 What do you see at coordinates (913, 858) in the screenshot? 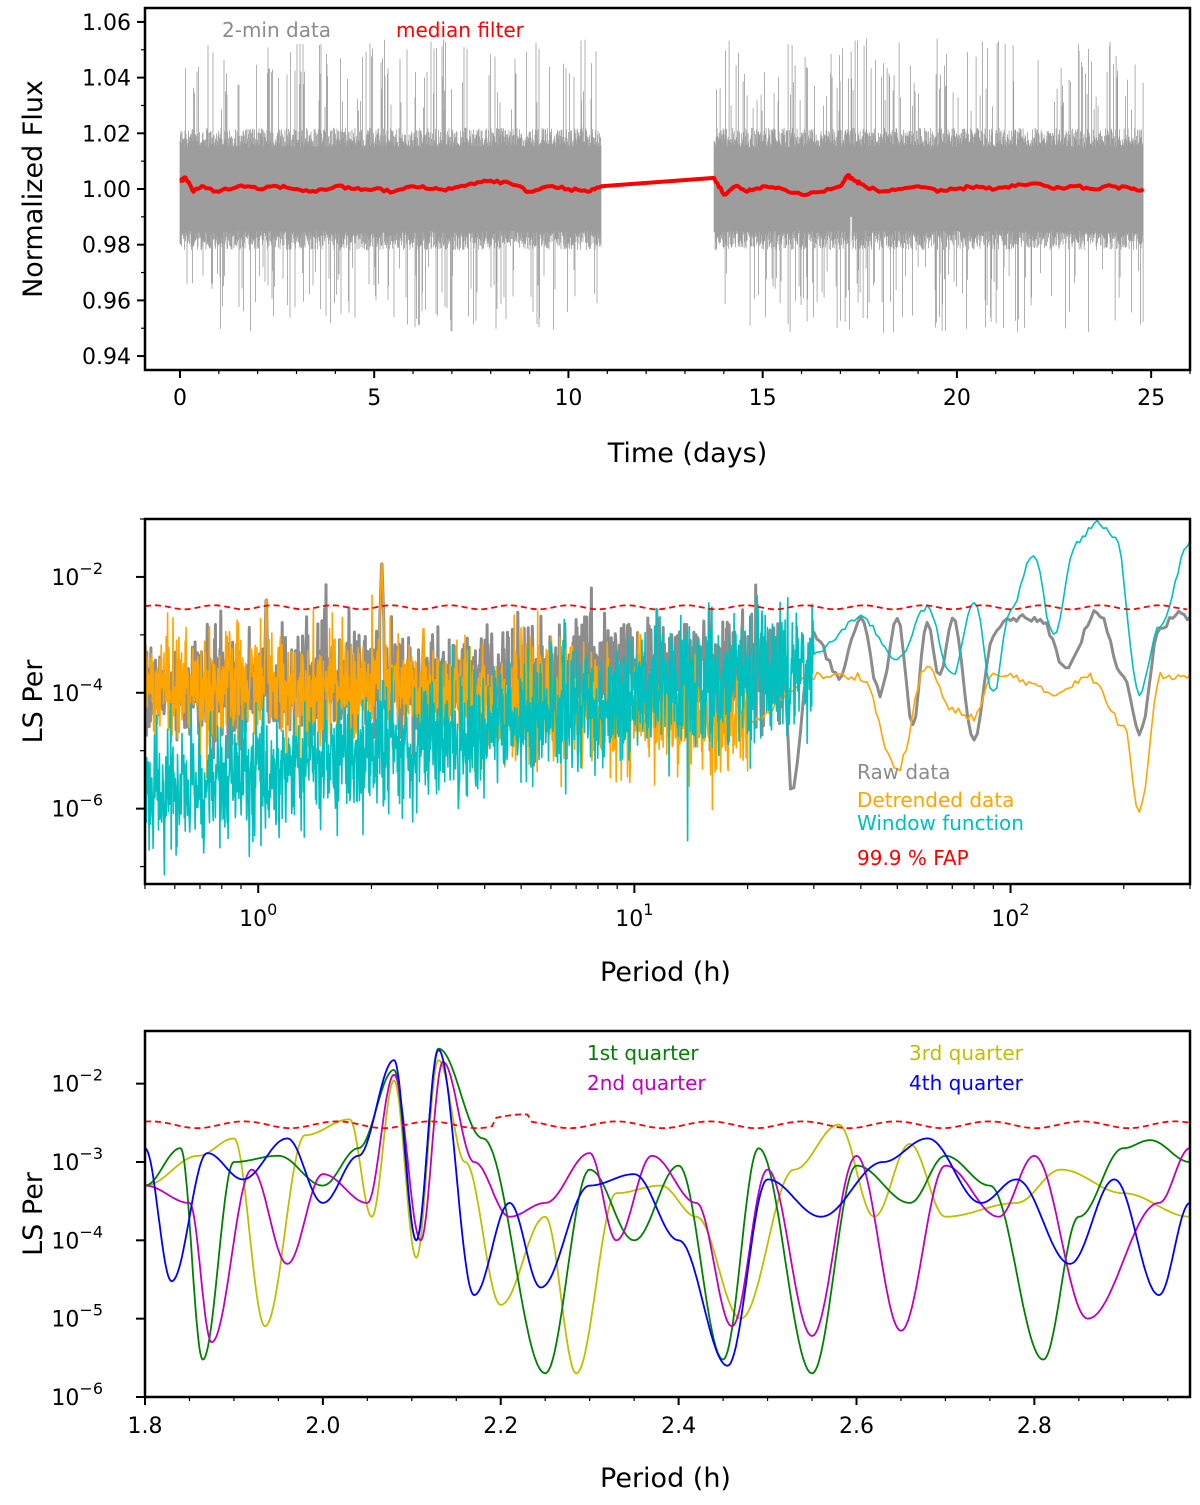
I see `legend-entry-fap: 99.9 % FAP` at bounding box center [913, 858].